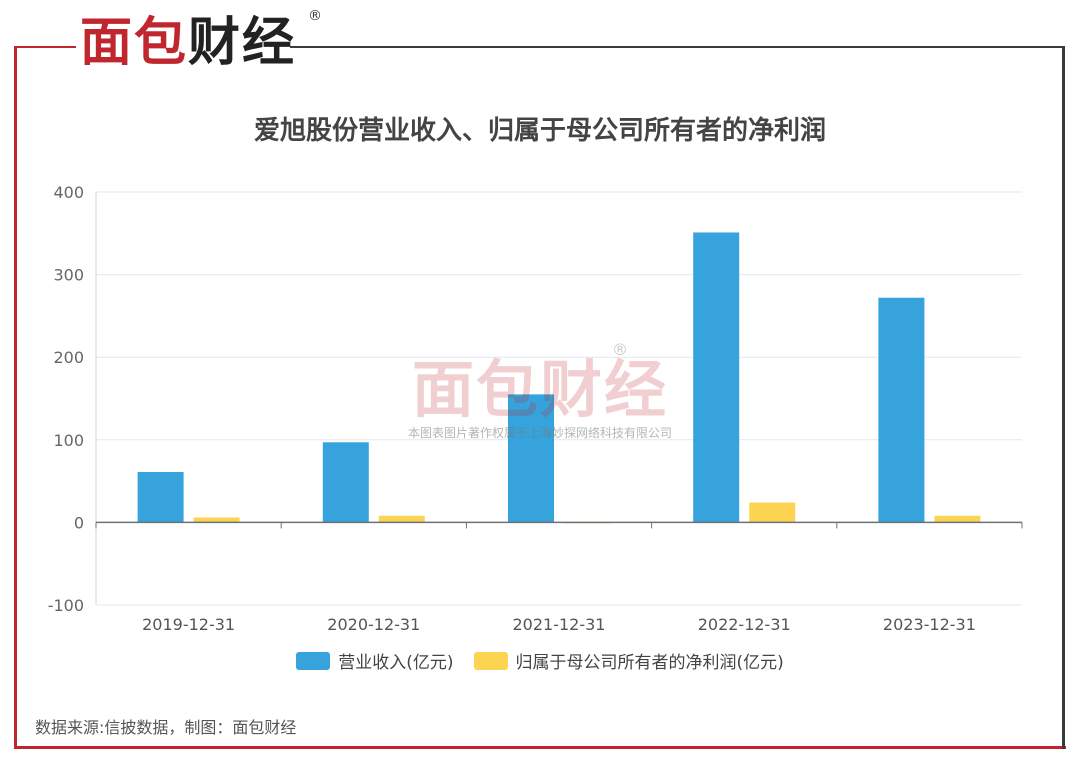 The height and width of the screenshot is (764, 1080). What do you see at coordinates (396, 663) in the screenshot?
I see `legend-label-revenue: 营业收入(亿元)` at bounding box center [396, 663].